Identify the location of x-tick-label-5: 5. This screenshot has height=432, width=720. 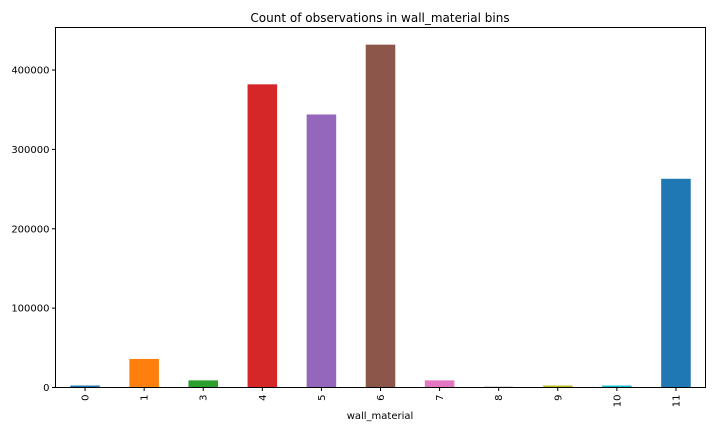
(322, 398).